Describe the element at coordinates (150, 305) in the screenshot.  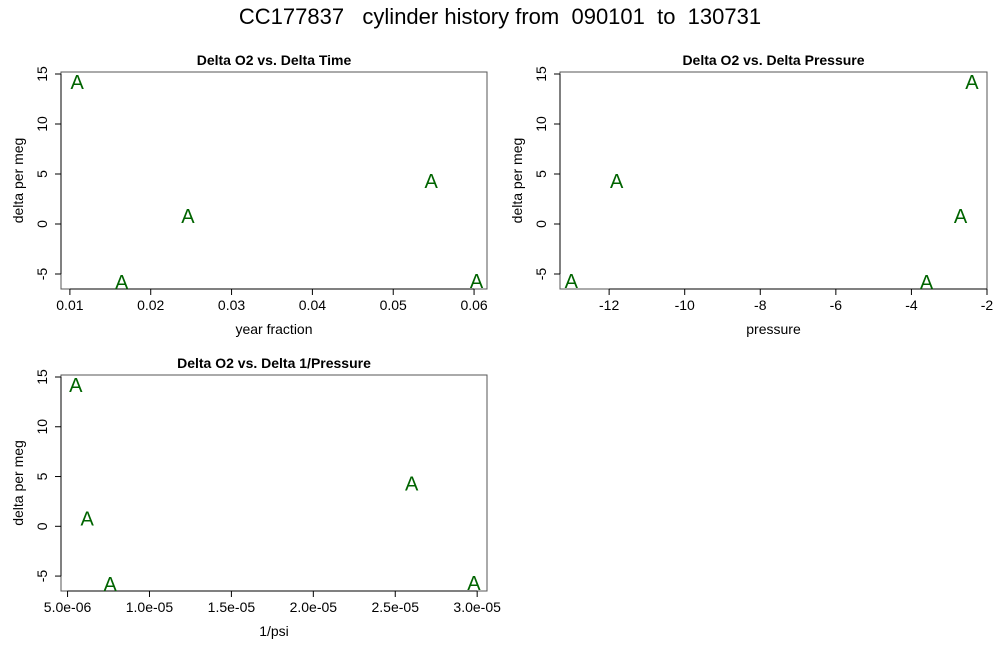
I see `x-tick-label: 0.02` at that location.